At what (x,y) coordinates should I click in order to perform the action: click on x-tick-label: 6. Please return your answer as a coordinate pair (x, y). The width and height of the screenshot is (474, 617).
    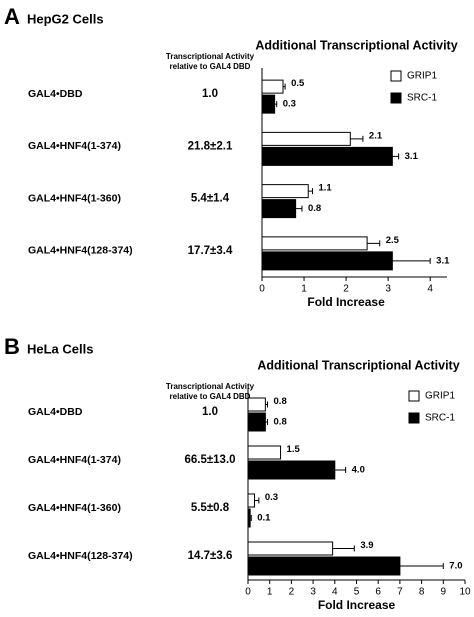
    Looking at the image, I should click on (378, 592).